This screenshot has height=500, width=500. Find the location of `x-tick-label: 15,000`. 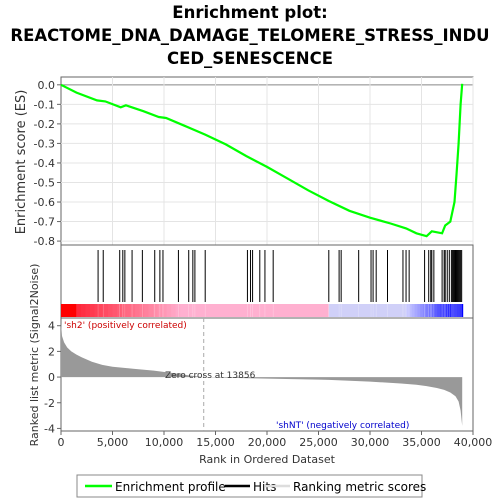

x-tick-label: 15,000 is located at coordinates (215, 442).